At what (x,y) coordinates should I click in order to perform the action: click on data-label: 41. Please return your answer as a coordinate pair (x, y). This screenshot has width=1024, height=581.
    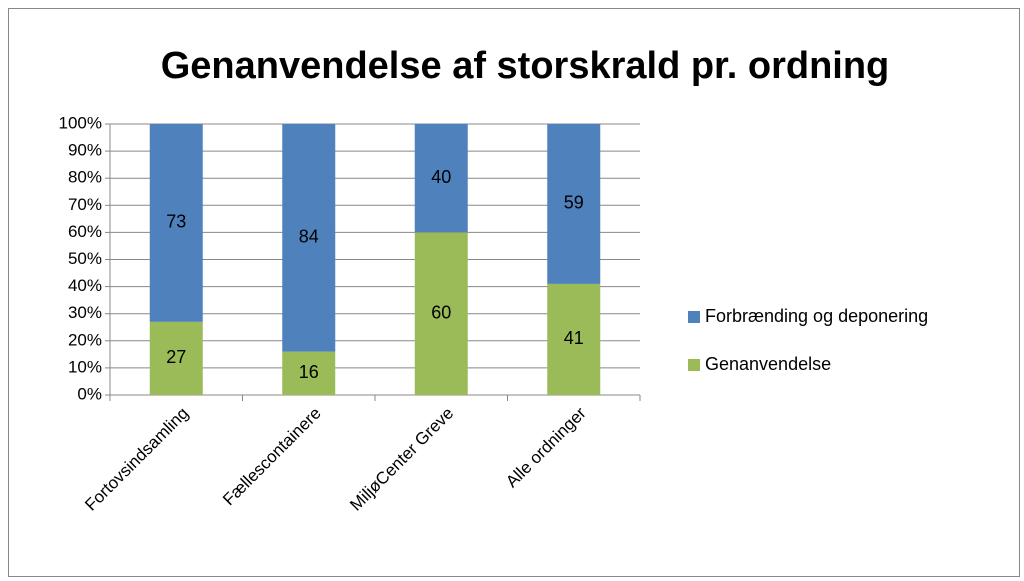
    Looking at the image, I should click on (574, 338).